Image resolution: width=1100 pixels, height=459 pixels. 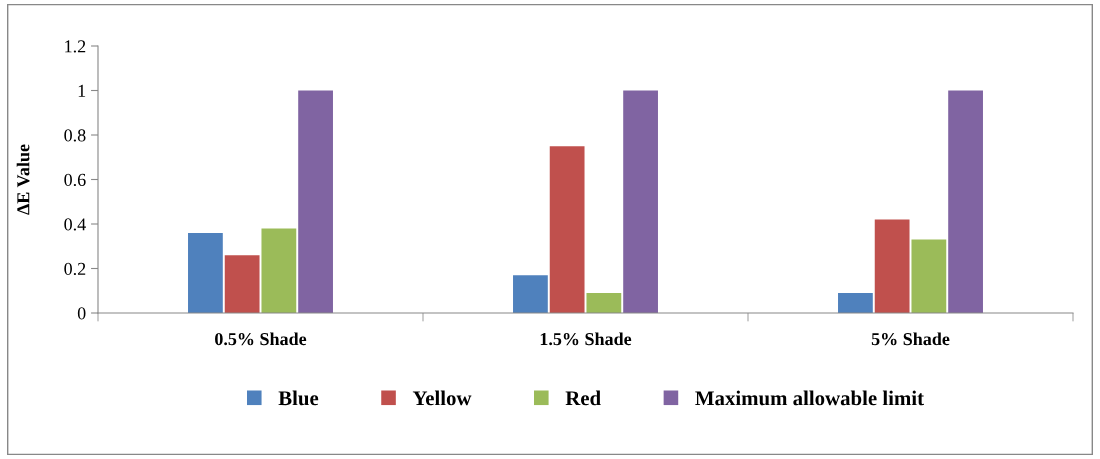 I want to click on y-axis-title: ΔE Value, so click(x=23, y=179).